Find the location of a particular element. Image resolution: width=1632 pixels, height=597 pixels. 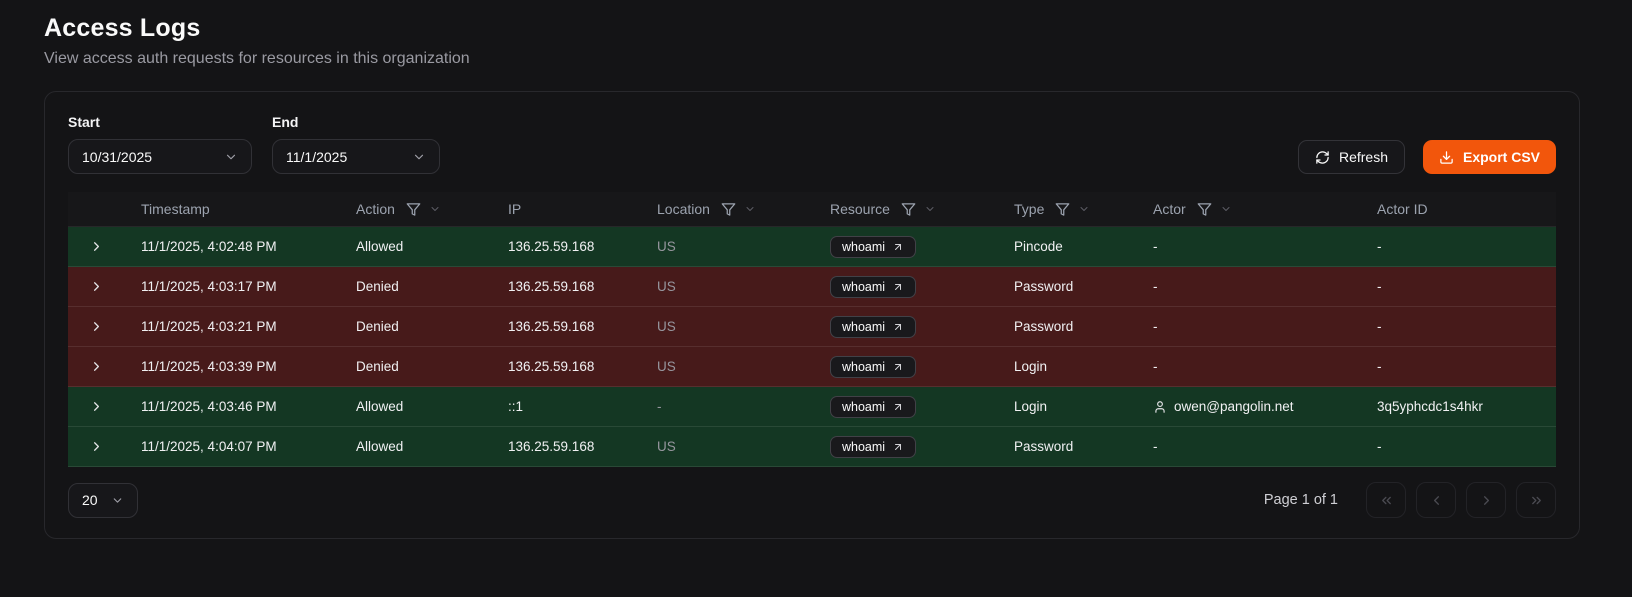

export-csv-button: Export CSV is located at coordinates (1489, 157).